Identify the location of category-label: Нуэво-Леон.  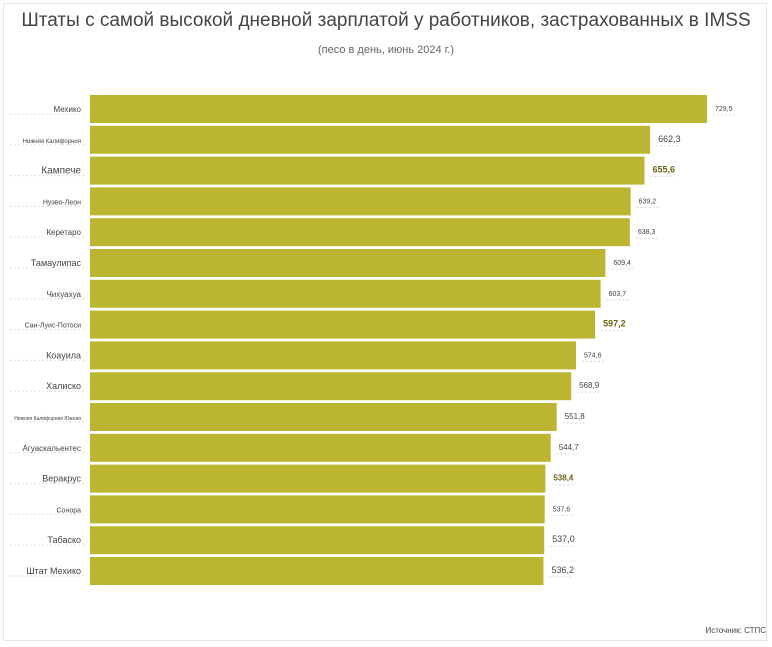
(62, 202).